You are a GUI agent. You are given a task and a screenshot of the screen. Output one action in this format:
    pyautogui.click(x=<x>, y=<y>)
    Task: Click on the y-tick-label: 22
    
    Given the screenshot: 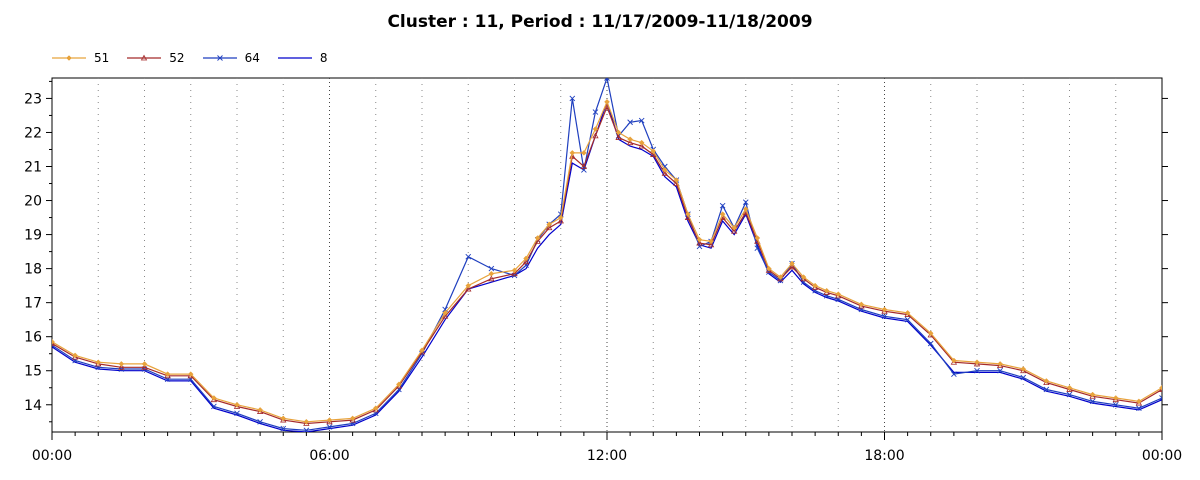 What is the action you would take?
    pyautogui.click(x=33, y=133)
    